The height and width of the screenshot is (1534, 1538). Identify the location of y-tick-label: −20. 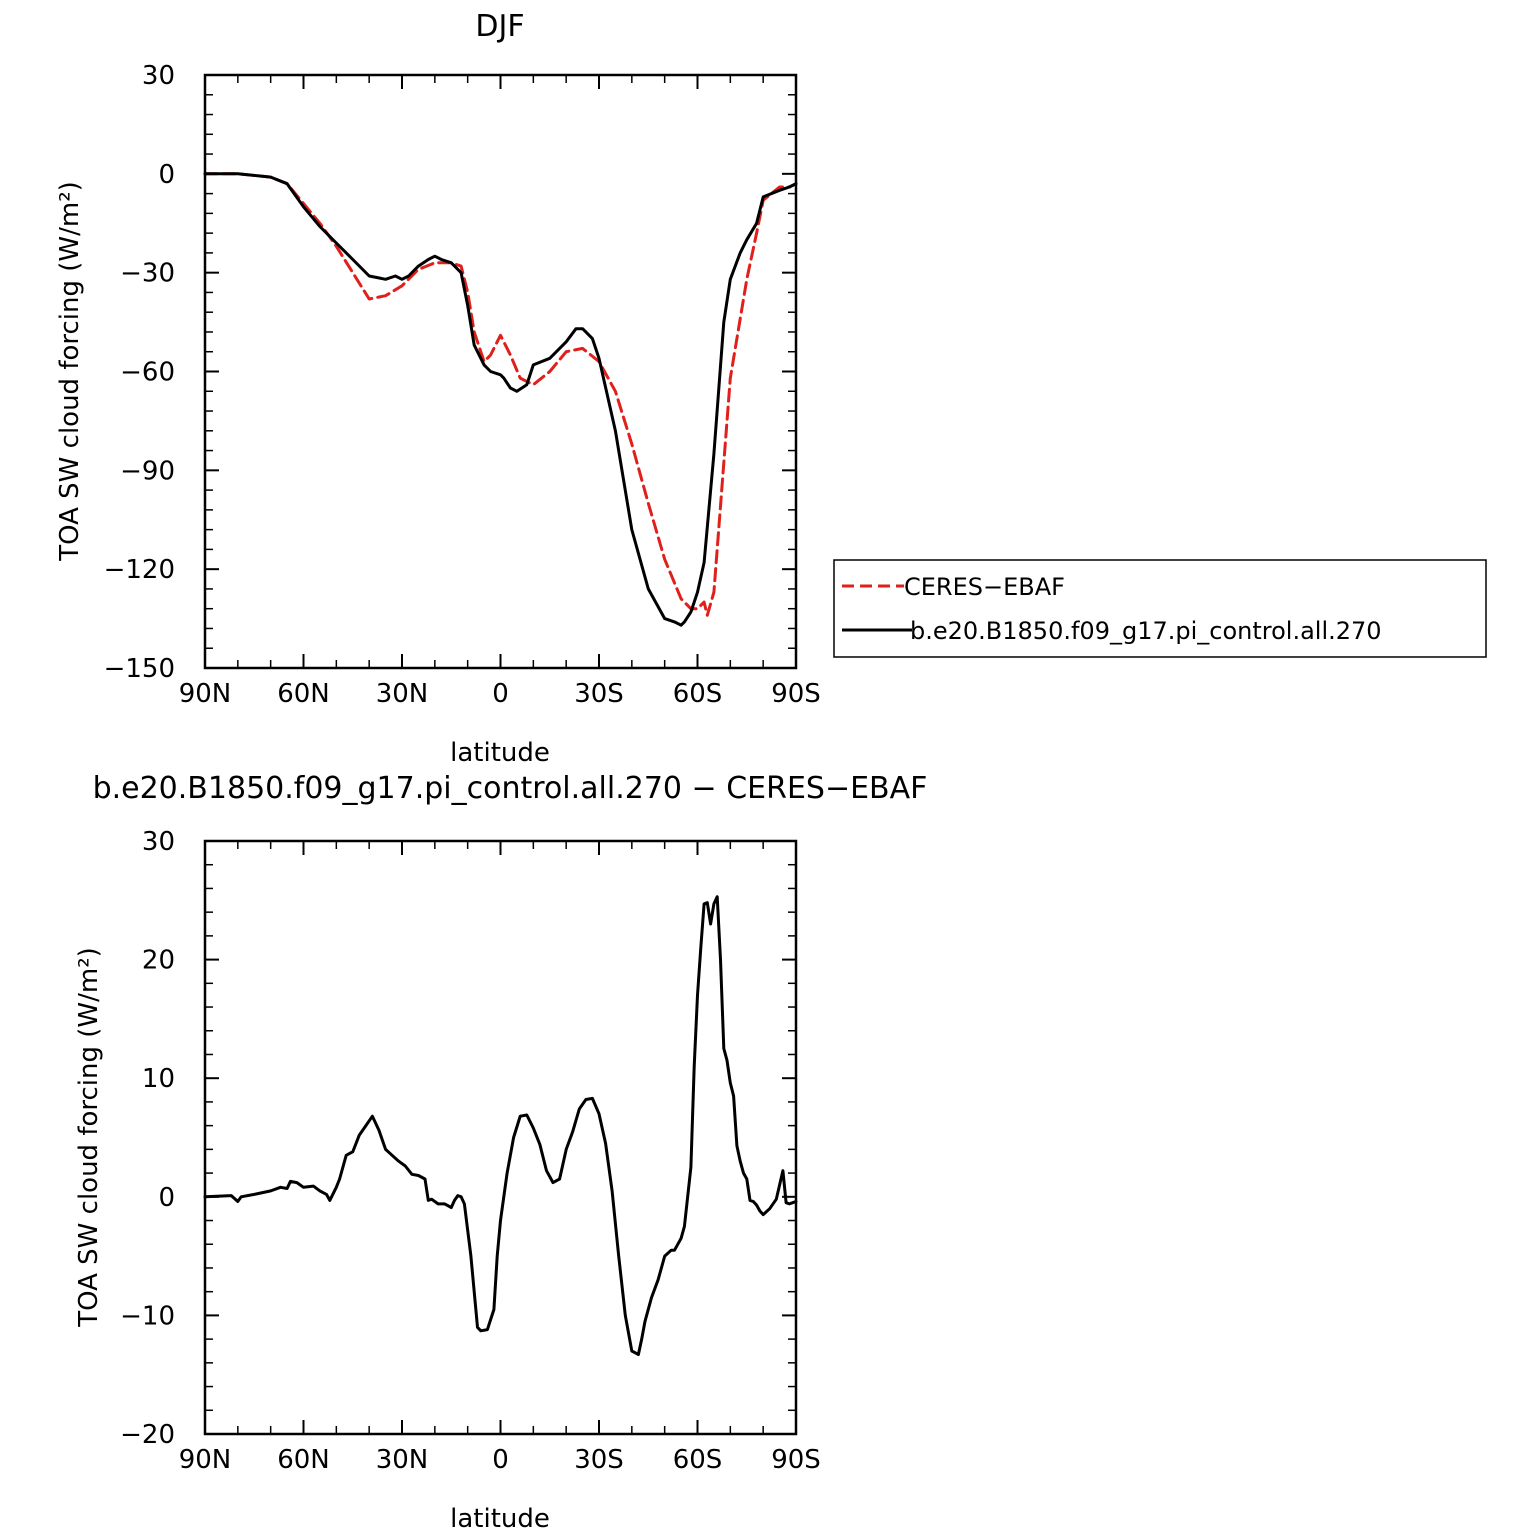
(147, 1435).